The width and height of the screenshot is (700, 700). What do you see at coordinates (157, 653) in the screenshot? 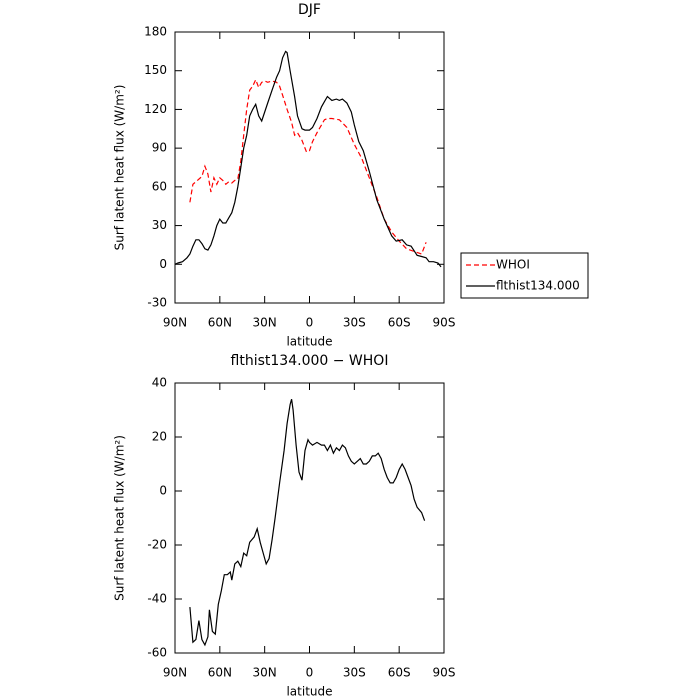
I see `y-tick-label: -60` at bounding box center [157, 653].